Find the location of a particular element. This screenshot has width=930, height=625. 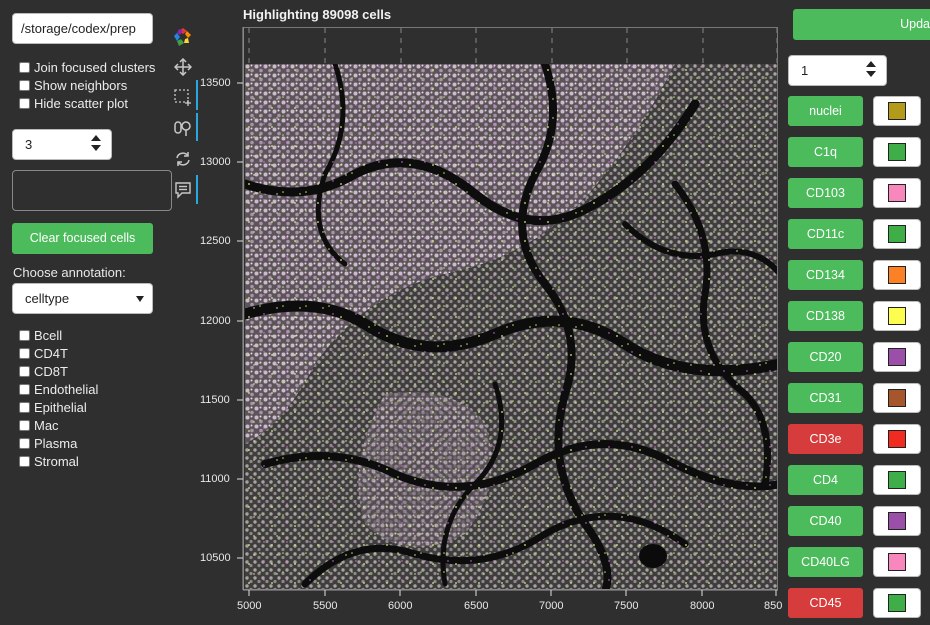

marker-toggle-button: CD31 is located at coordinates (825, 398).